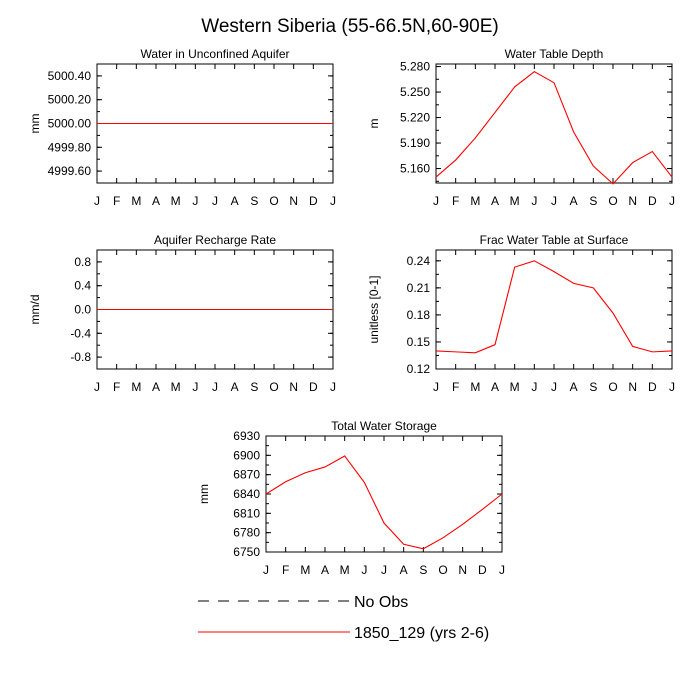 The image size is (700, 700). What do you see at coordinates (80, 357) in the screenshot?
I see `y-tick-label: -0.8` at bounding box center [80, 357].